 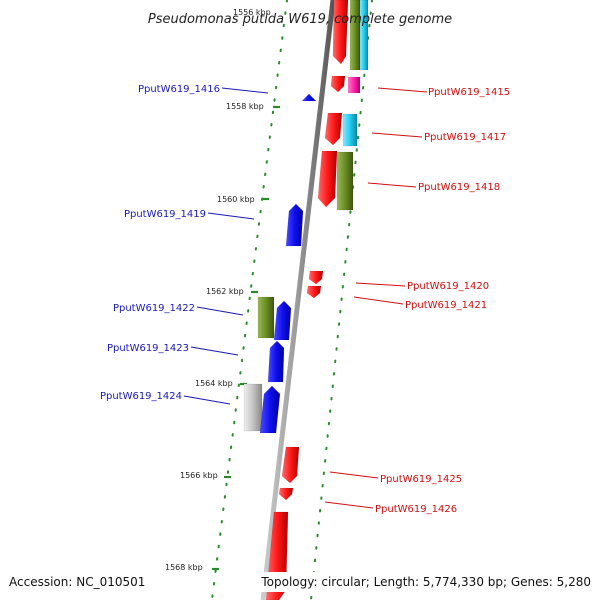 I want to click on gene-label: PputW619_1420, so click(x=448, y=286).